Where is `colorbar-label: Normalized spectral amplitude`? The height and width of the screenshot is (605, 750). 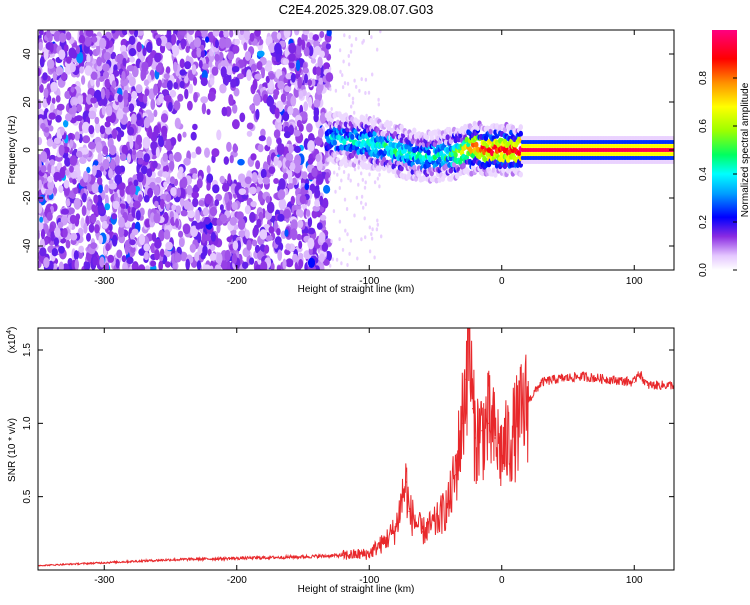
colorbar-label: Normalized spectral amplitude is located at coordinates (745, 149).